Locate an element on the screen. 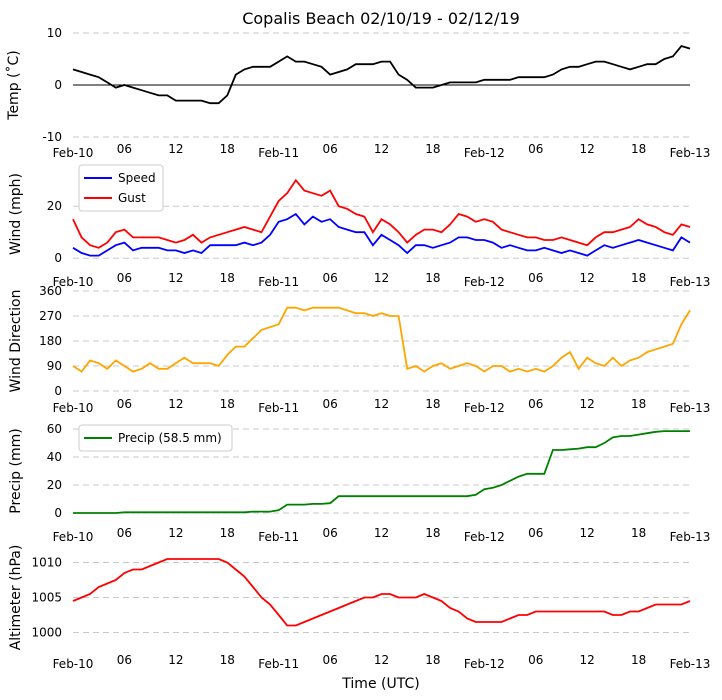 The width and height of the screenshot is (722, 700). y-axis-label: Precip (mm) is located at coordinates (16, 470).